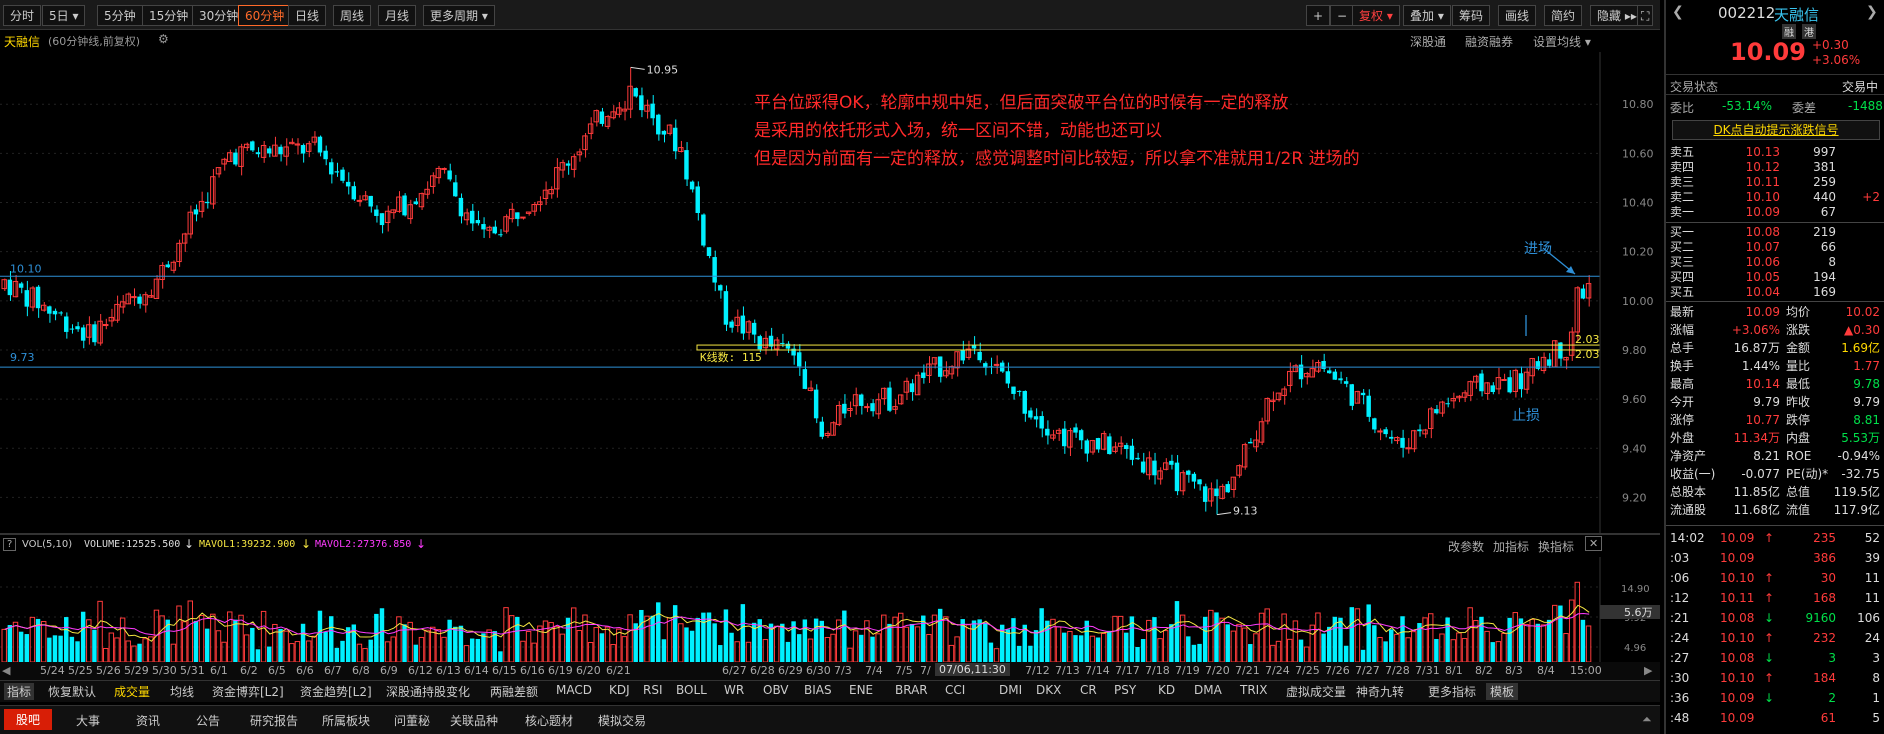 This screenshot has width=1884, height=734. What do you see at coordinates (120, 15) in the screenshot?
I see `period-5min: 5分钟` at bounding box center [120, 15].